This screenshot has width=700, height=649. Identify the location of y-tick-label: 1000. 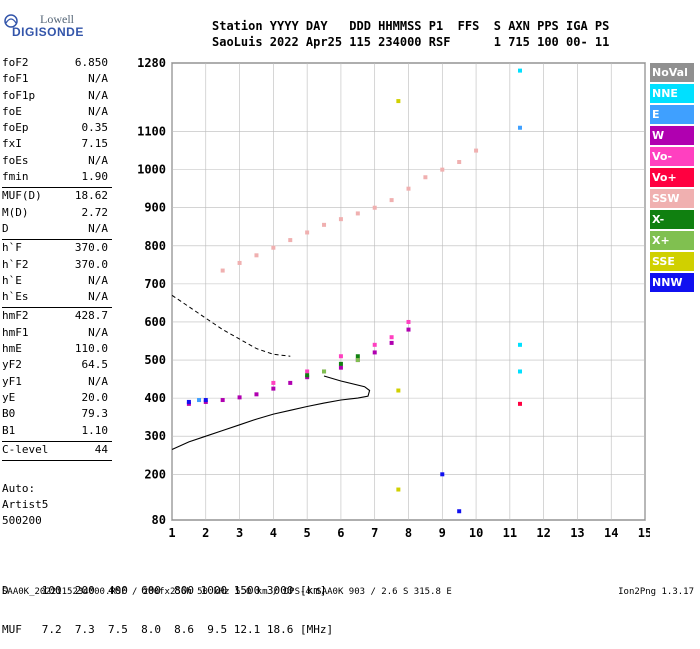
(151, 170).